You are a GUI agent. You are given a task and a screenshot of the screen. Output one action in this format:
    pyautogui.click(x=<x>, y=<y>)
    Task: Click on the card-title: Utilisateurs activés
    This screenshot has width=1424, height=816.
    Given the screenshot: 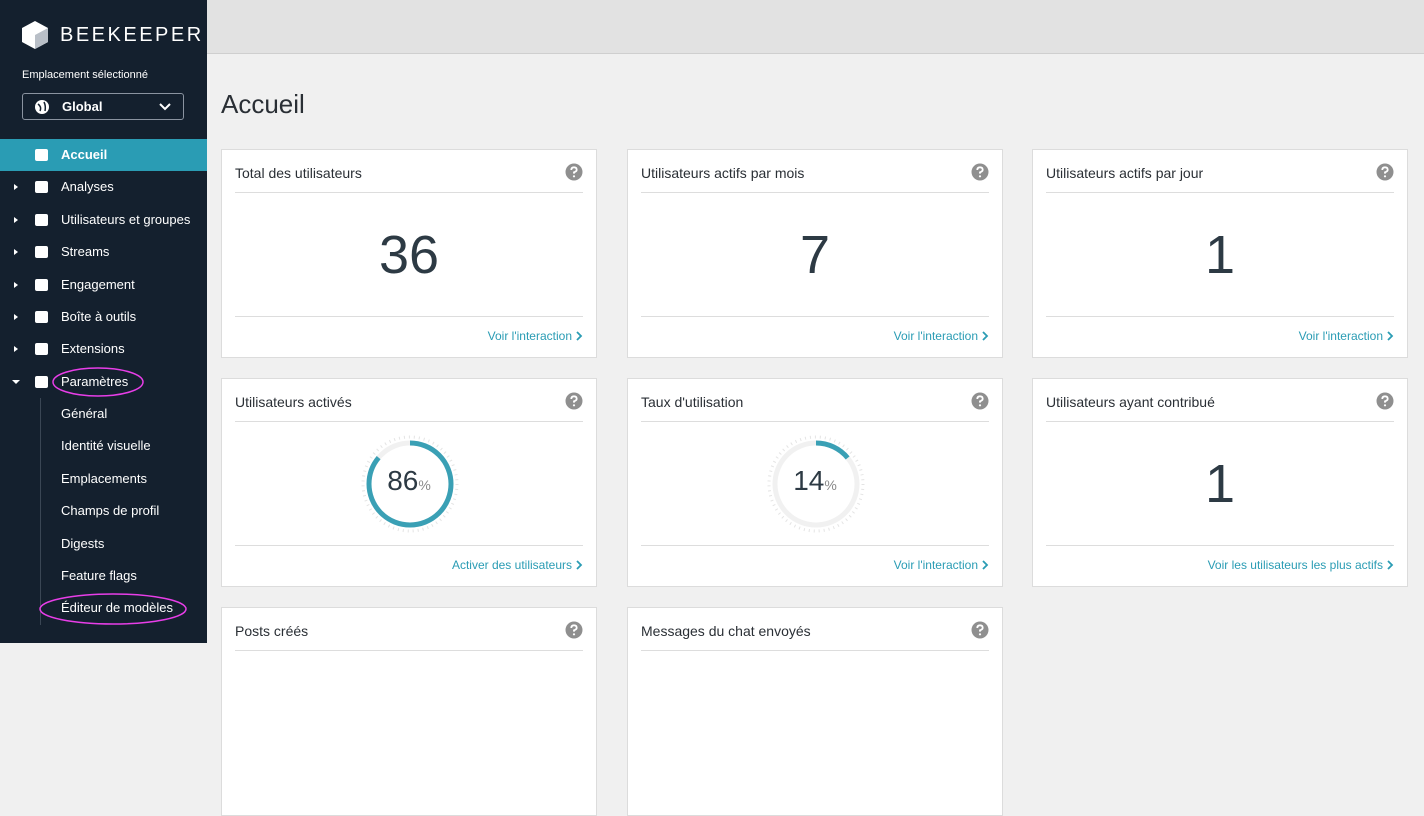 What is the action you would take?
    pyautogui.click(x=293, y=402)
    